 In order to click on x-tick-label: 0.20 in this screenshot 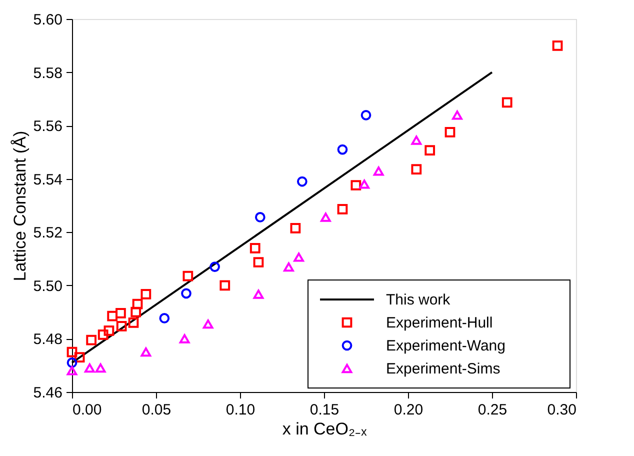, I will do `click(409, 410)`.